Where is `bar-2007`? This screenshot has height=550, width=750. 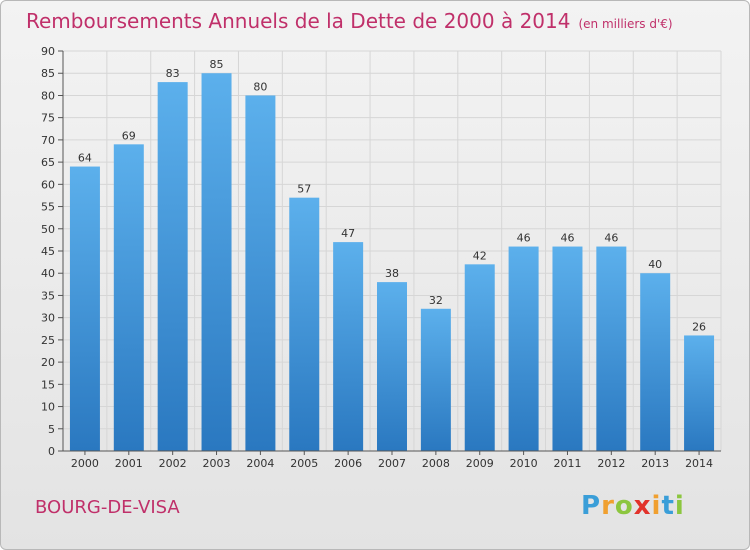 bar-2007 is located at coordinates (392, 366).